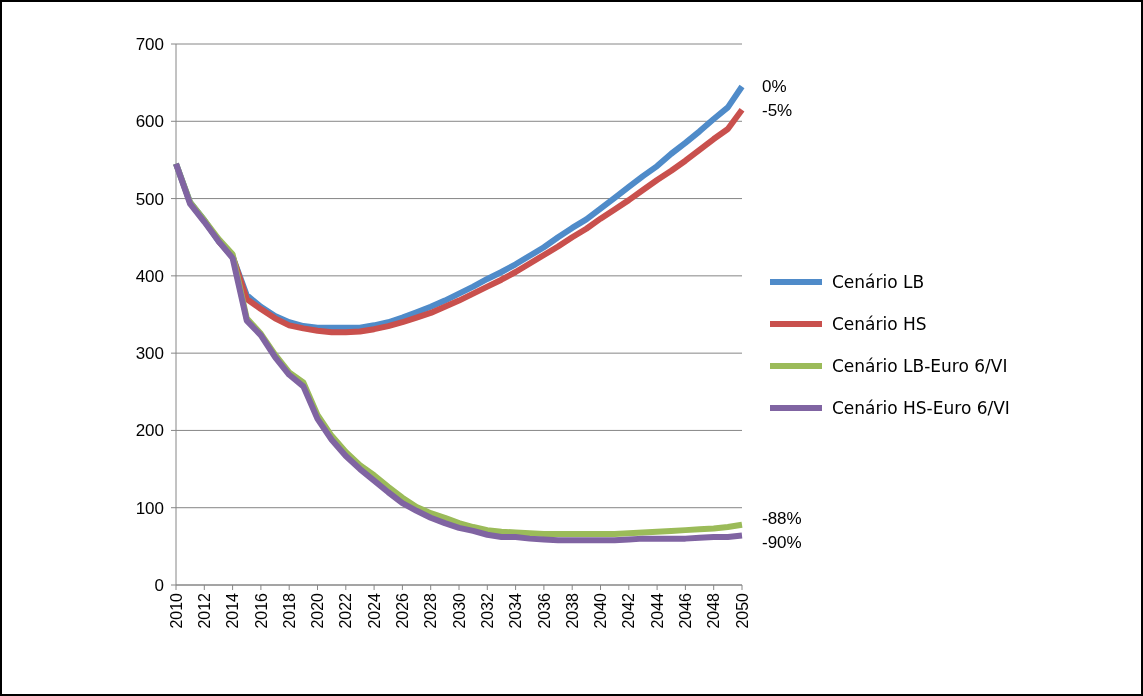 This screenshot has width=1143, height=696. I want to click on x-tick-label: 2028, so click(431, 610).